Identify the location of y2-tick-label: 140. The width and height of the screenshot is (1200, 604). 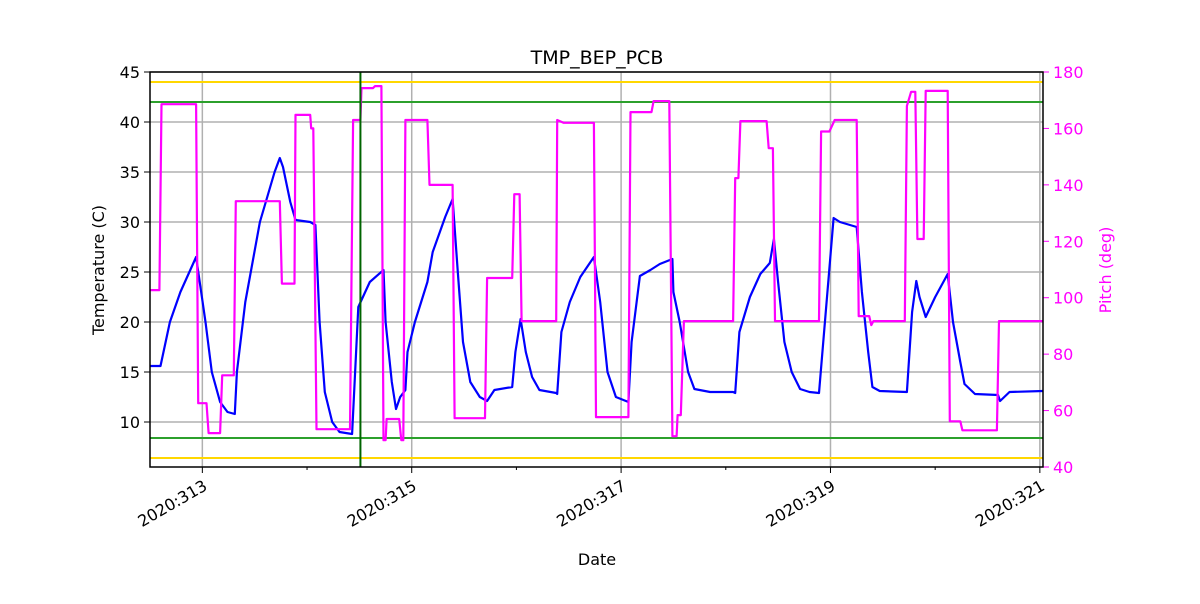
(1068, 185).